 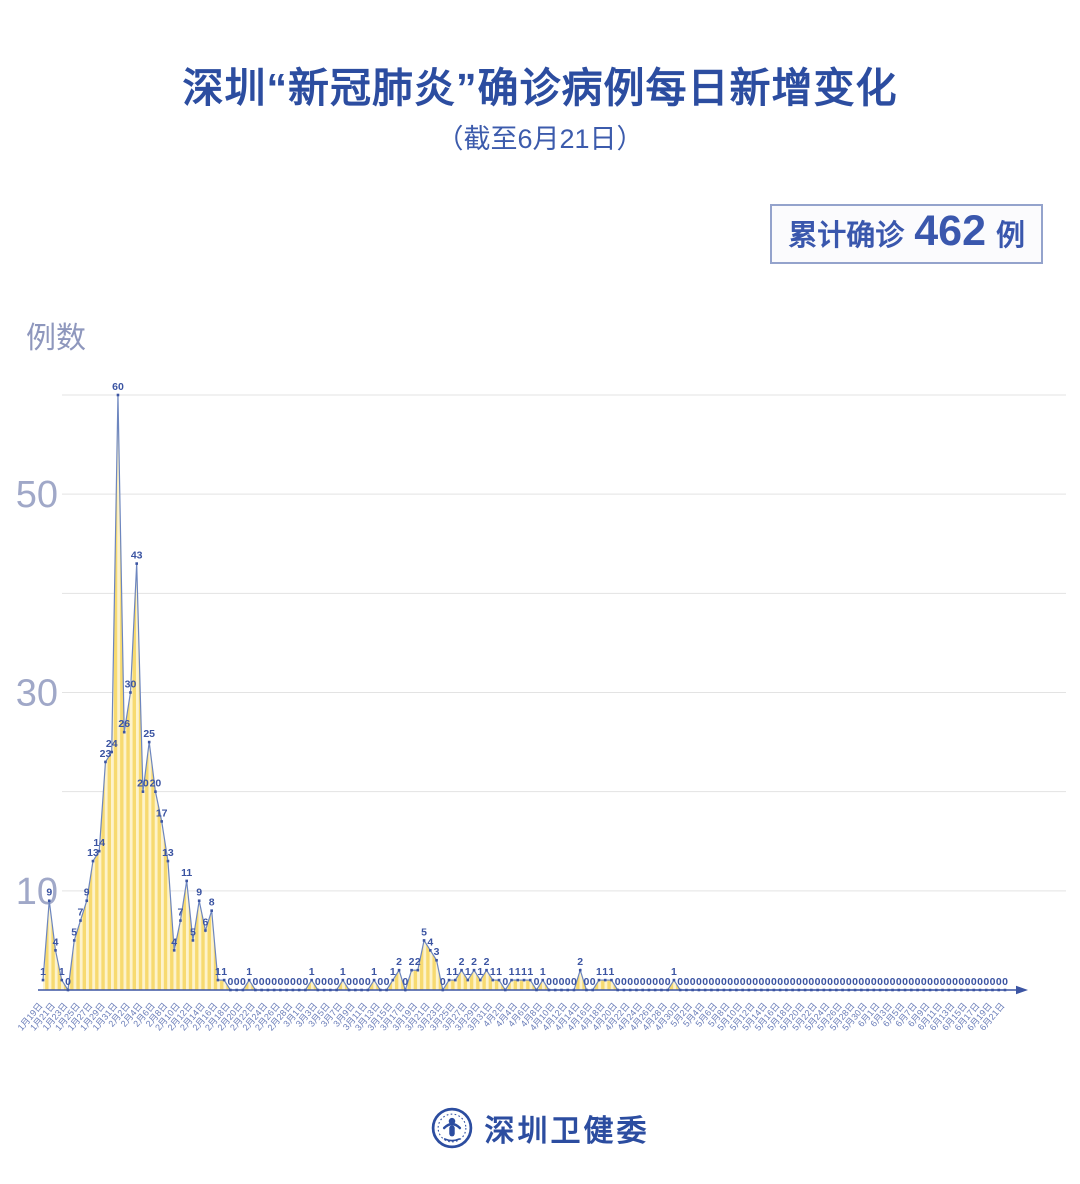 I want to click on cumulative-total-badge: 累计确诊 462 例, so click(x=906, y=234).